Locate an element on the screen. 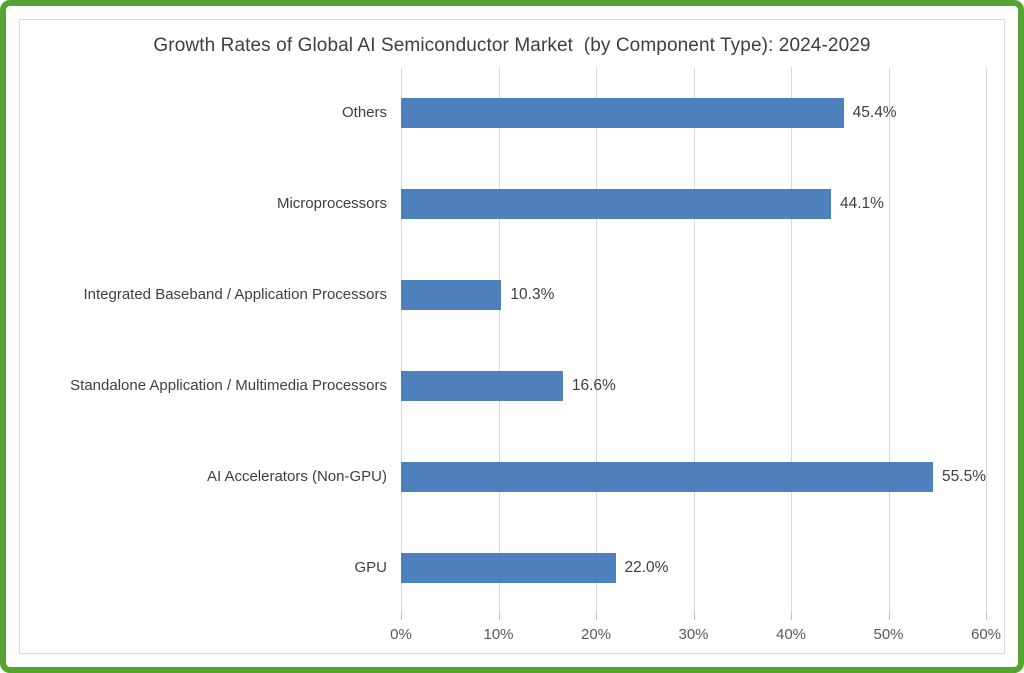 The height and width of the screenshot is (673, 1024). bar-row: 10.3% is located at coordinates (693, 294).